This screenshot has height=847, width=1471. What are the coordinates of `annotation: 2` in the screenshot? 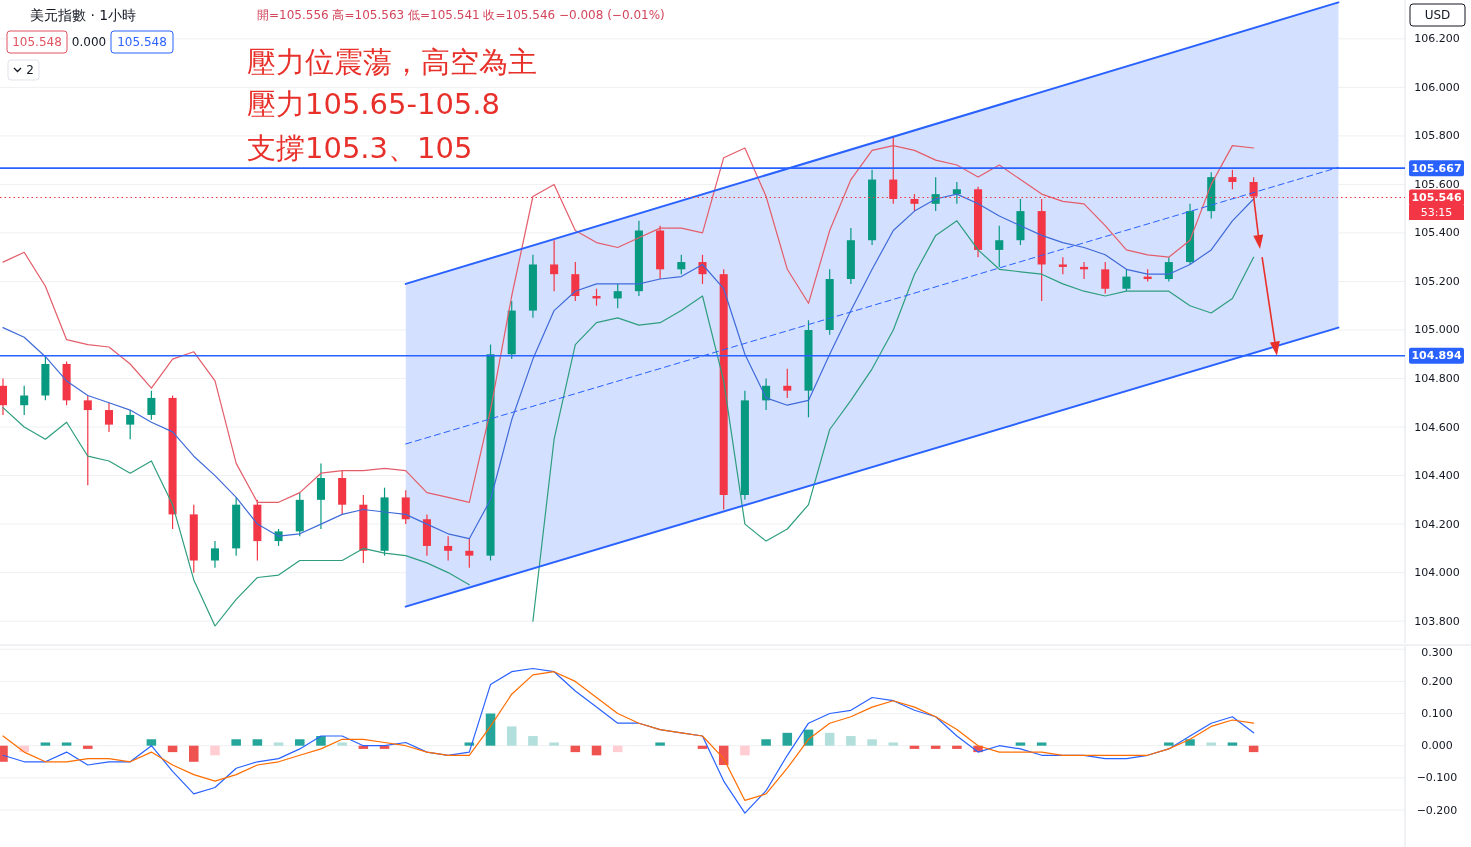 It's located at (30, 70).